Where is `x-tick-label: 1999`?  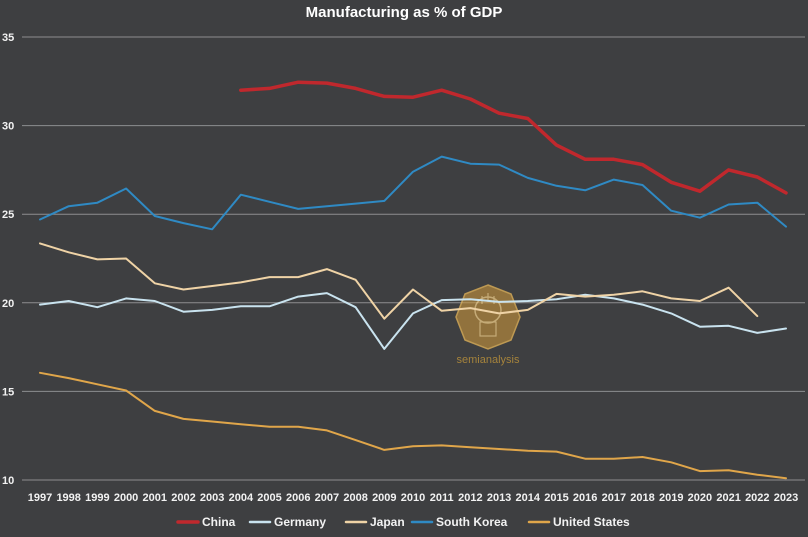 x-tick-label: 1999 is located at coordinates (97, 498).